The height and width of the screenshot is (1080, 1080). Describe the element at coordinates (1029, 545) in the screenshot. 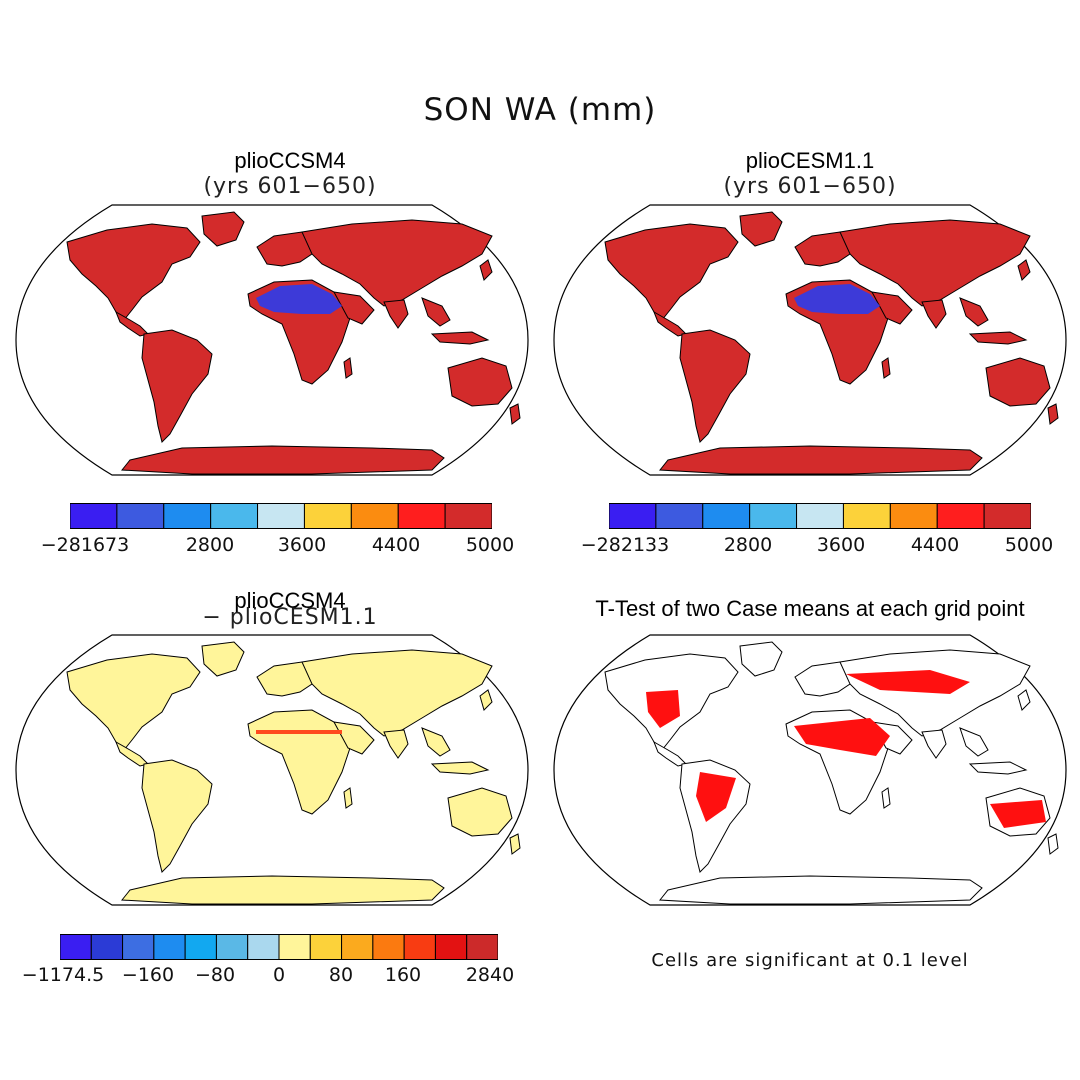

I see `cb2-label-4: 5000` at that location.